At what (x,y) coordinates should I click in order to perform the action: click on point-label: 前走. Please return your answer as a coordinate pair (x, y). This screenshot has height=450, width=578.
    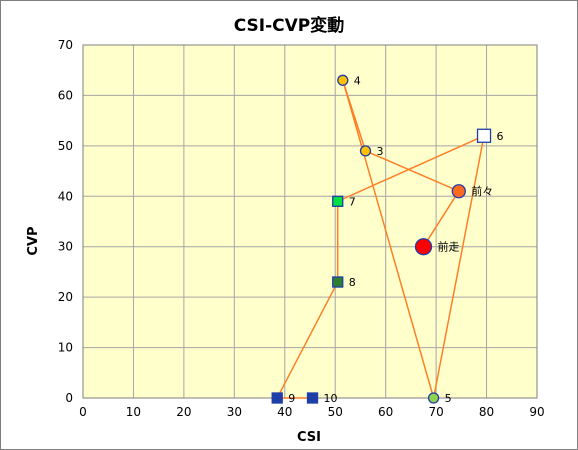
    Looking at the image, I should click on (449, 247).